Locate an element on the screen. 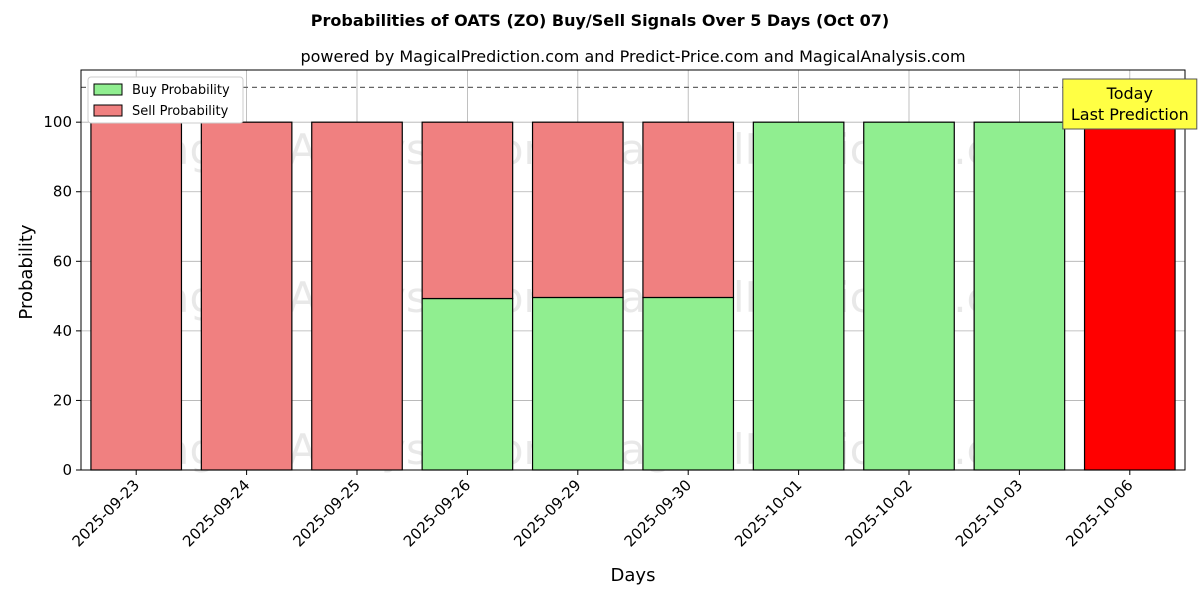 The image size is (1200, 600). annotation-box is located at coordinates (1130, 104).